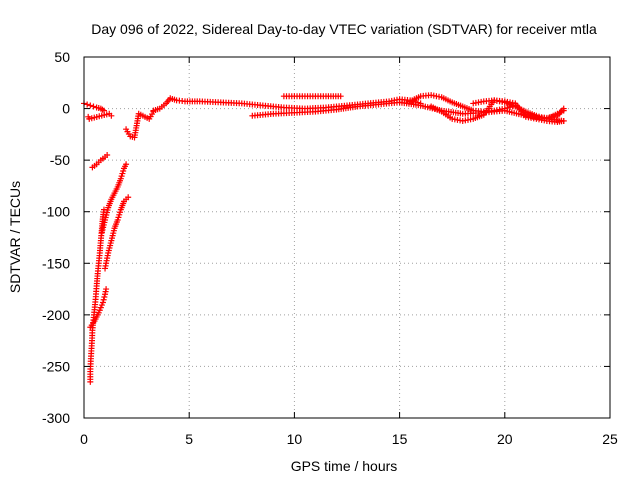 The height and width of the screenshot is (480, 640). Describe the element at coordinates (15, 237) in the screenshot. I see `y-axis-label: SDTVAR / TECUs` at that location.